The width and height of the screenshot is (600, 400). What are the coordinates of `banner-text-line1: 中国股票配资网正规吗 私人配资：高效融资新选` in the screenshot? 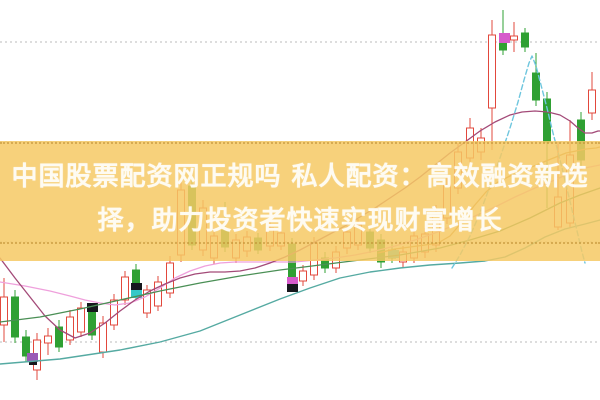 It's located at (300, 177).